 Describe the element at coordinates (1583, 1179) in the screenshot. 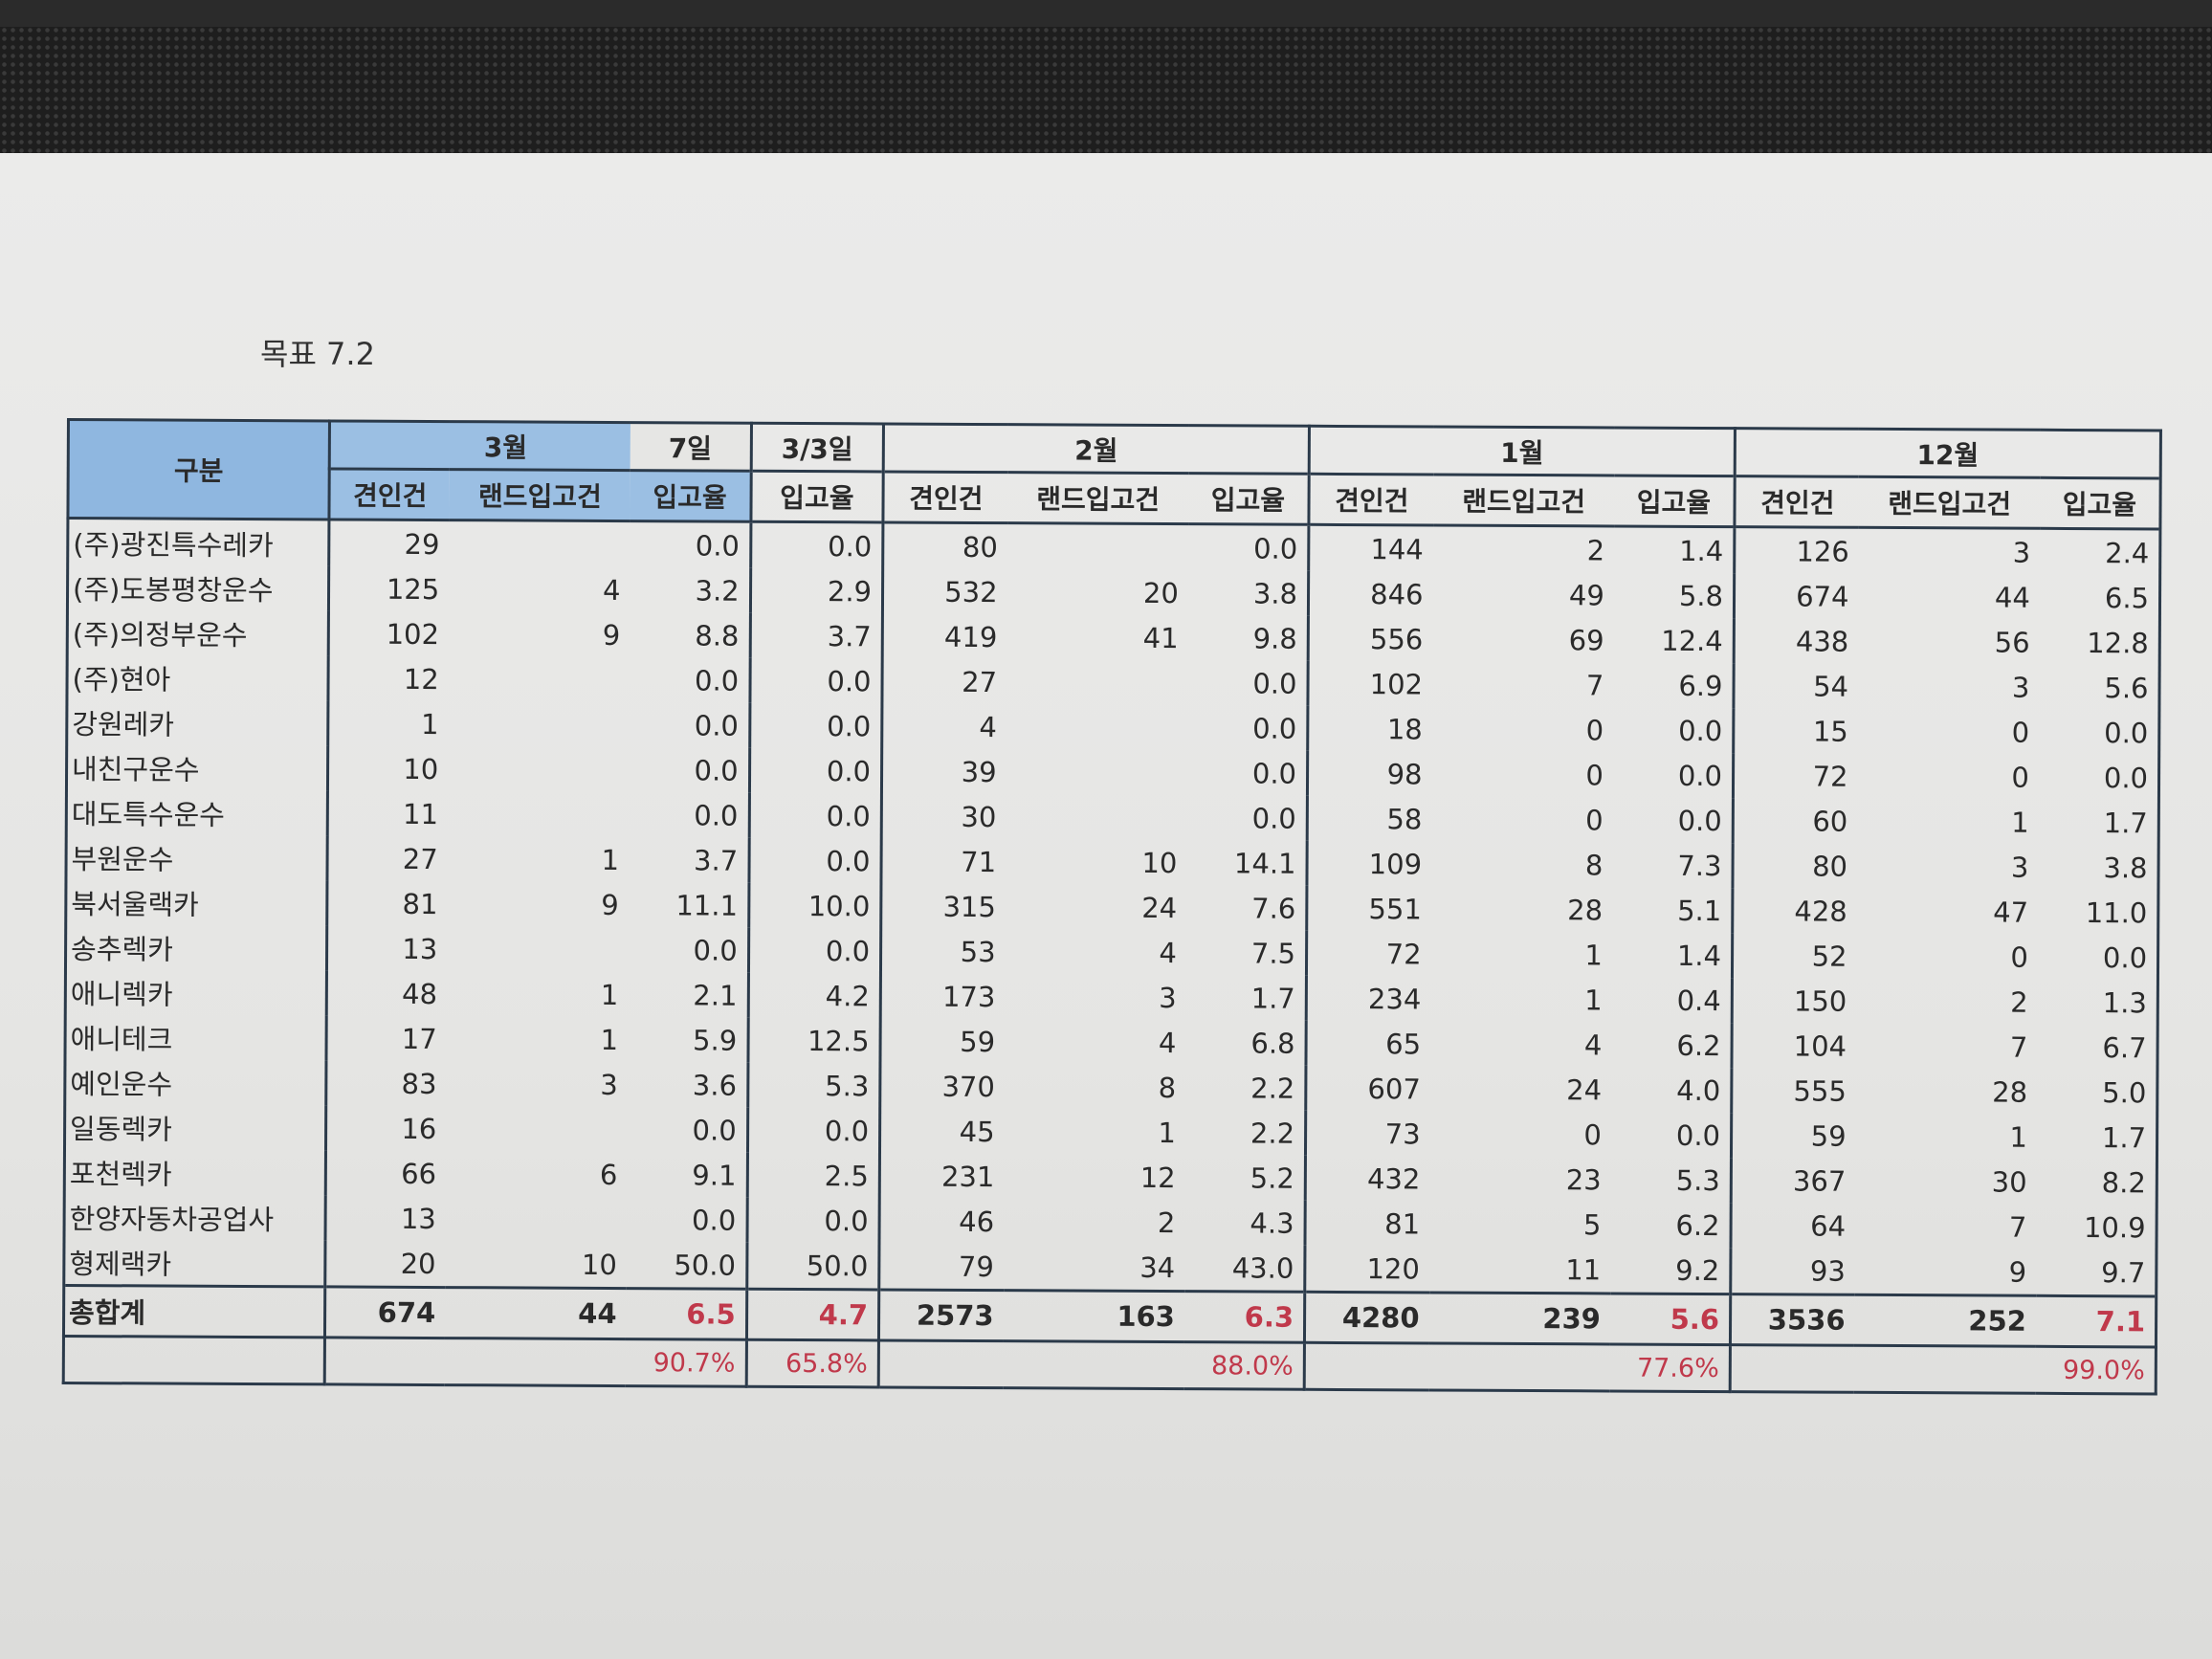

I see `table-cell: 23` at that location.